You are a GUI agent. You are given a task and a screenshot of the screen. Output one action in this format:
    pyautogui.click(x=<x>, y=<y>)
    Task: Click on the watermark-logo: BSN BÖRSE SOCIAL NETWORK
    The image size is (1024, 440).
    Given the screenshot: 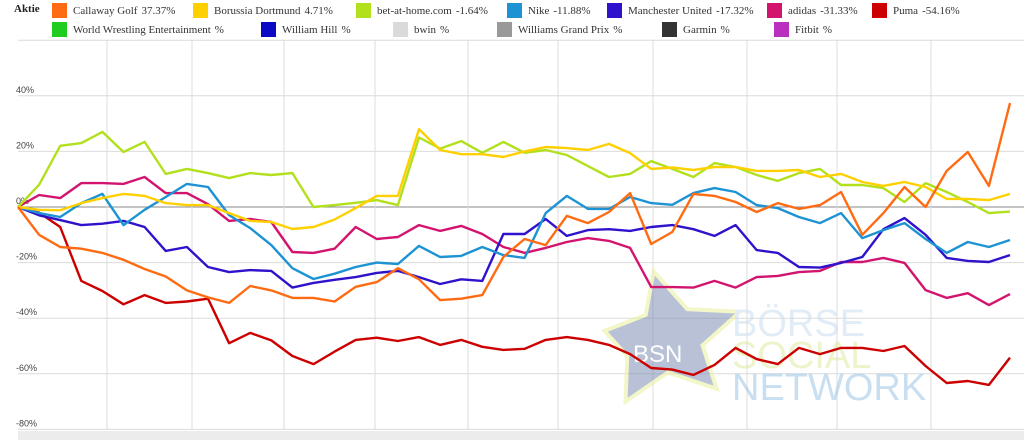 What is the action you would take?
    pyautogui.click(x=763, y=338)
    